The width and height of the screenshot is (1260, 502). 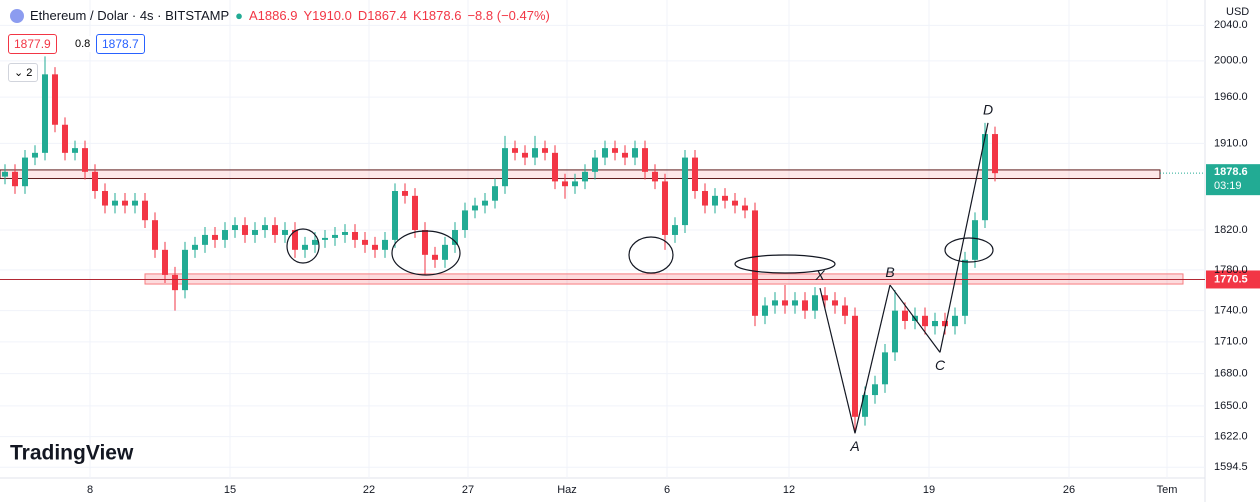 I want to click on x-tick-label: 19, so click(x=929, y=490).